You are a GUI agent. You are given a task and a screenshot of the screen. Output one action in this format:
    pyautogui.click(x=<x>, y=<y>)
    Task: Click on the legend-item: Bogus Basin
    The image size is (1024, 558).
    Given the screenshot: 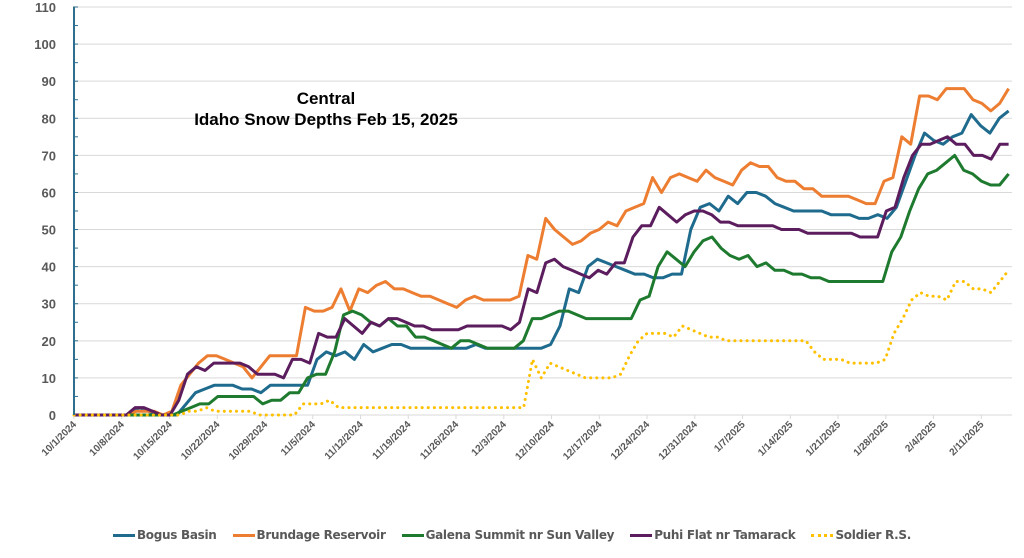 What is the action you would take?
    pyautogui.click(x=164, y=535)
    